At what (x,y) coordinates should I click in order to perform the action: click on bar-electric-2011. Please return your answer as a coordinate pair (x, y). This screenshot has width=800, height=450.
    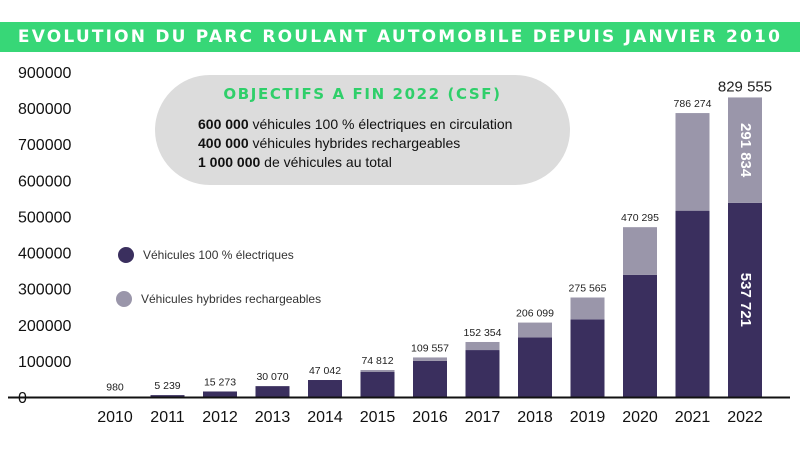
    Looking at the image, I should click on (167, 396).